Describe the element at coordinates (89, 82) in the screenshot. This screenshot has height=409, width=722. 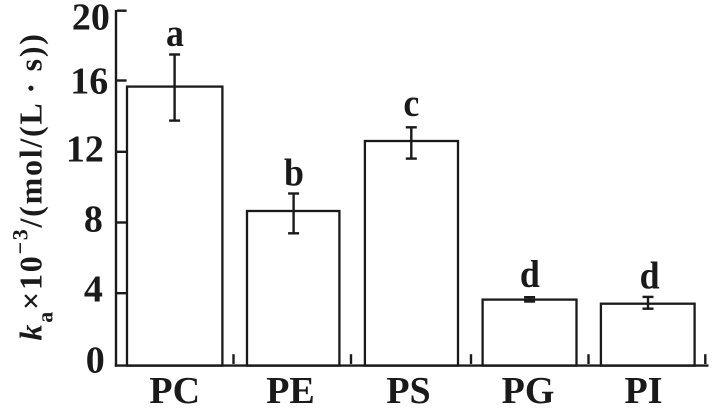
I see `svg-text: 16` at that location.